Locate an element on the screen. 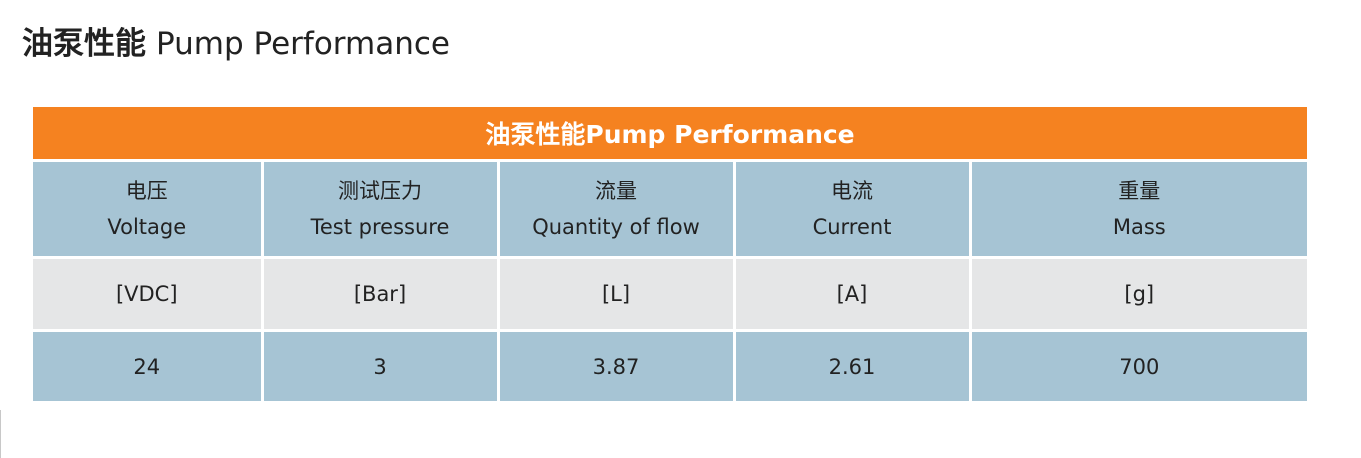  header-current-en: Current is located at coordinates (852, 227).